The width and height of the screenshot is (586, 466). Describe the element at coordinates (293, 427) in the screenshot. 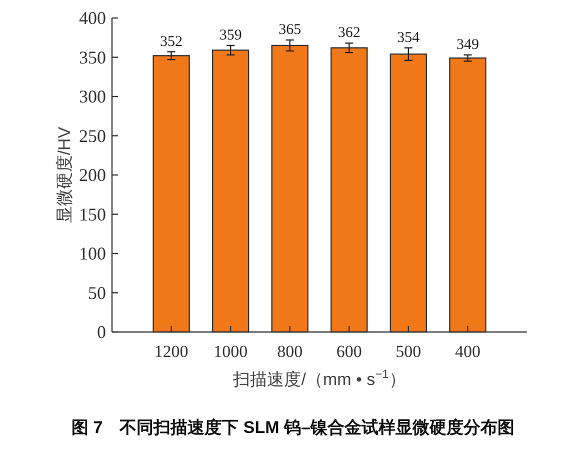

I see `text: 图 7 不同扫描速度下 SLM 钨–镍合金试样显微硬度分布图` at that location.